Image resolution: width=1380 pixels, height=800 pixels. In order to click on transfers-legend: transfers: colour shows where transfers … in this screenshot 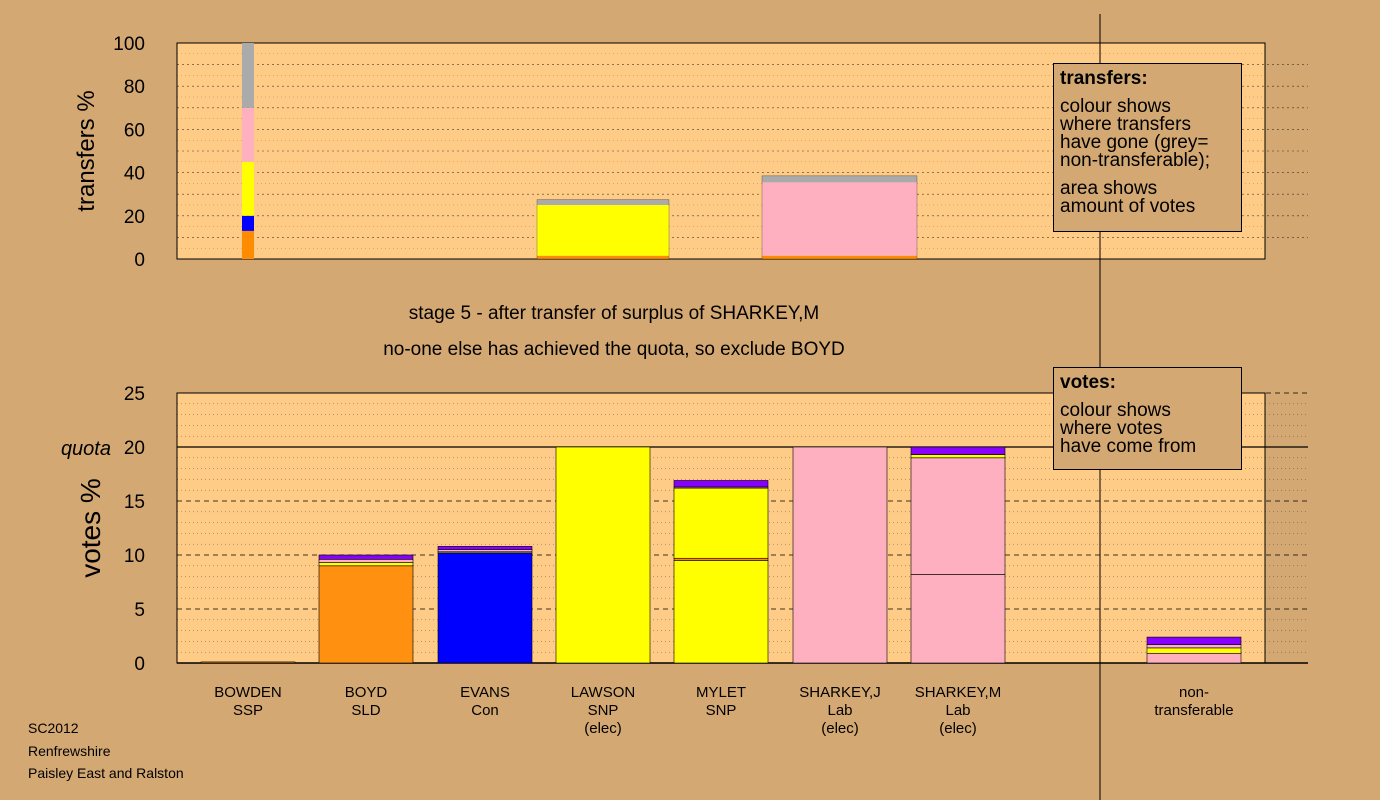, I will do `click(1147, 147)`.